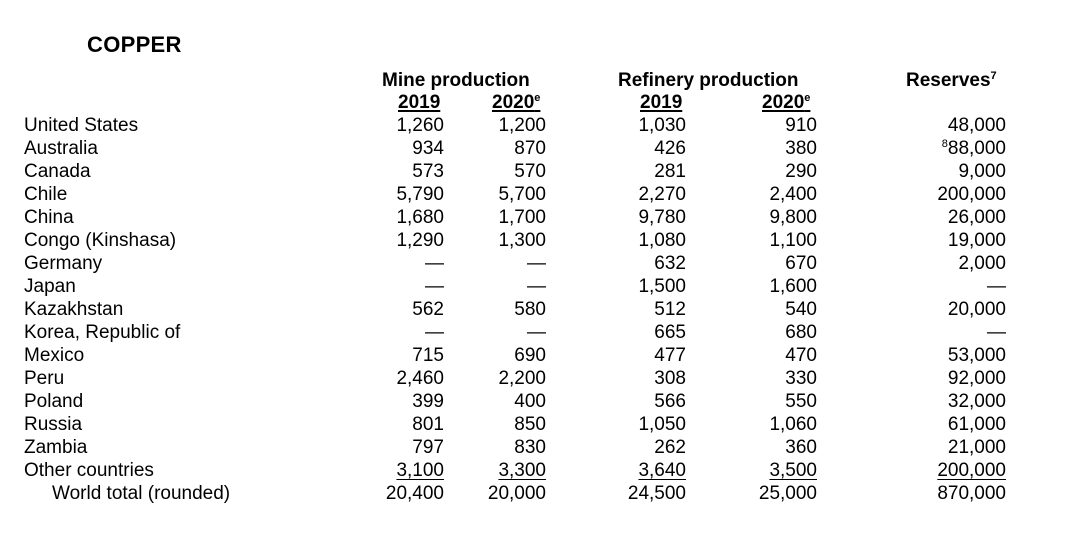 This screenshot has width=1068, height=550. What do you see at coordinates (420, 470) in the screenshot?
I see `cell: 3,100` at bounding box center [420, 470].